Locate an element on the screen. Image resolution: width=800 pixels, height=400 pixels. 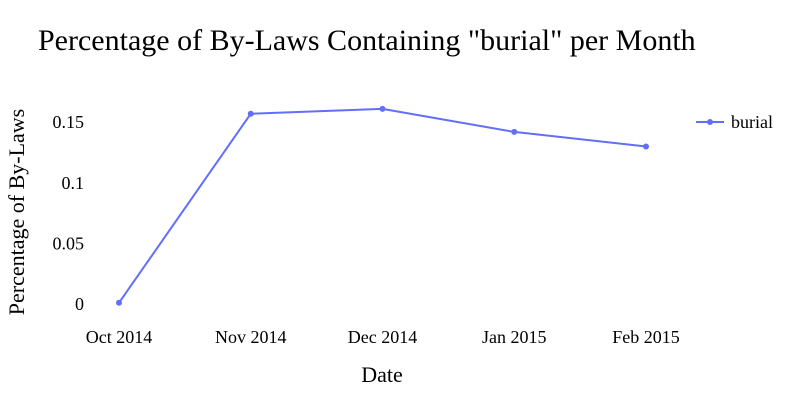
y-tick-label: 0.15 is located at coordinates (69, 122).